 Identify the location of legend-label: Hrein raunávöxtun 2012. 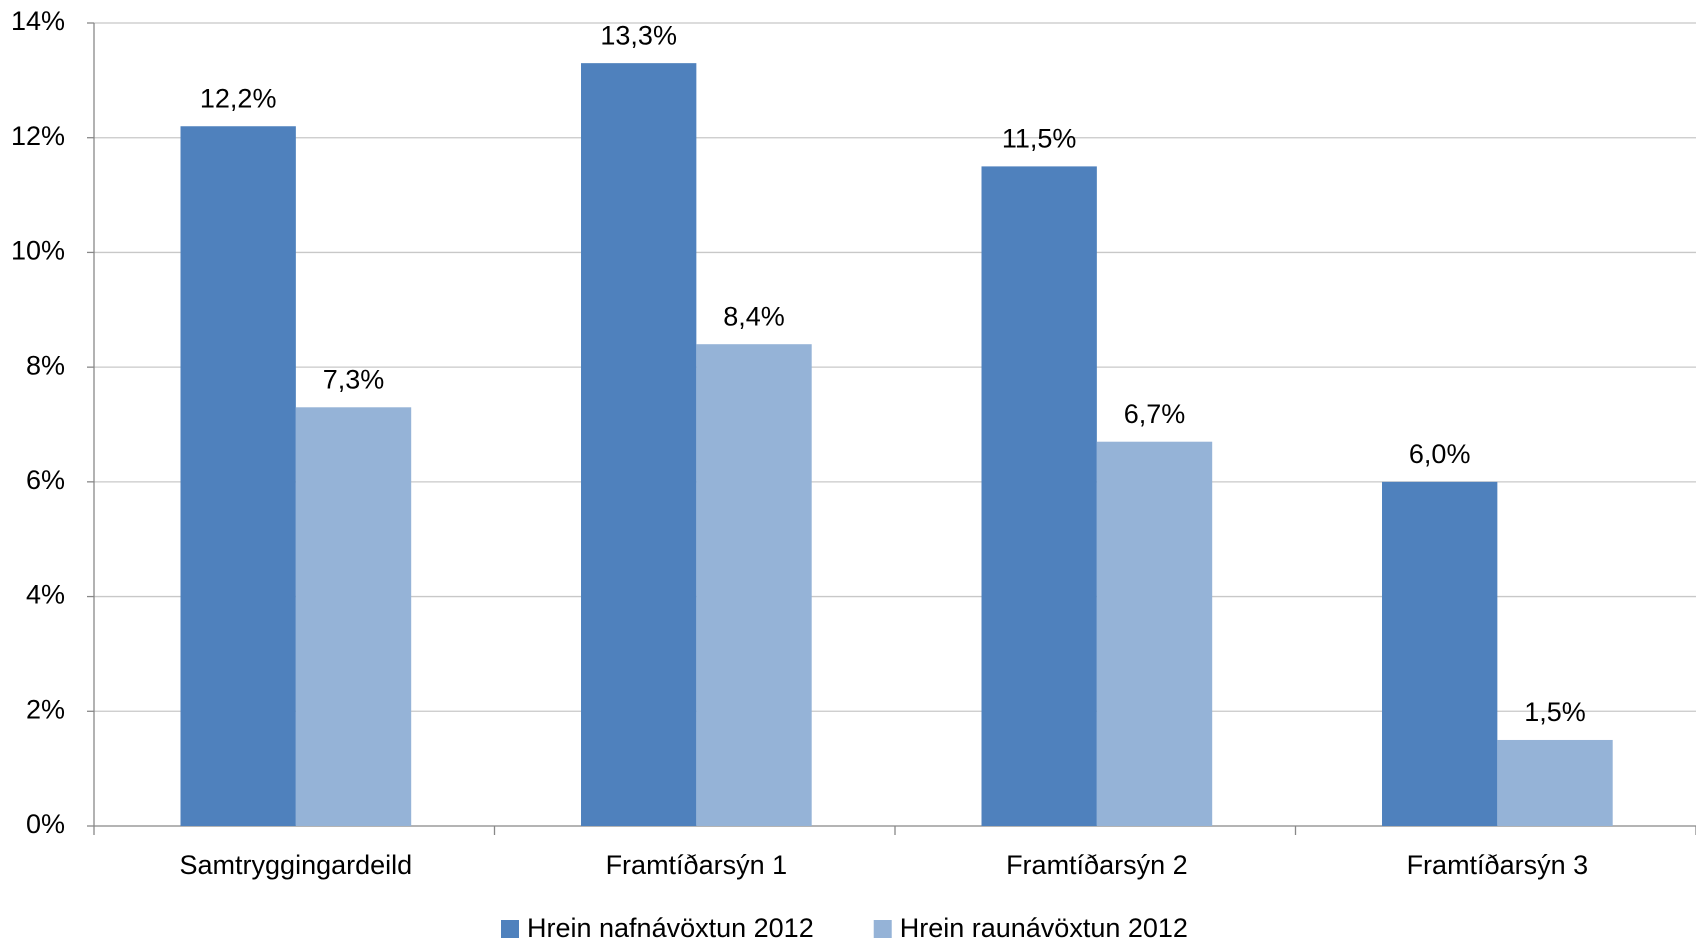
(1044, 928).